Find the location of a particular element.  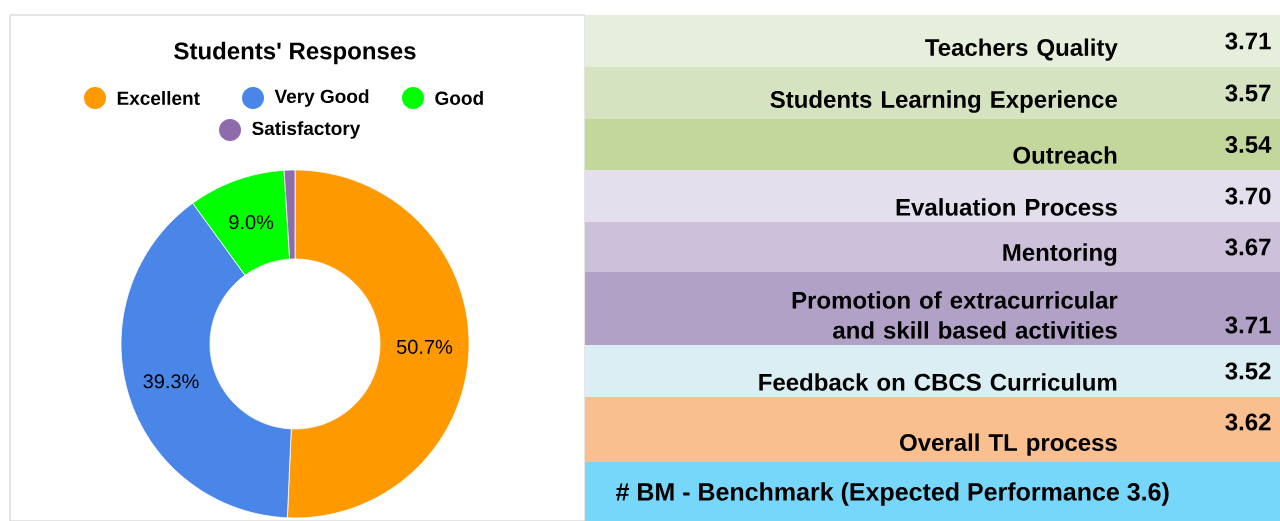

data-label: 50.7% is located at coordinates (424, 346).